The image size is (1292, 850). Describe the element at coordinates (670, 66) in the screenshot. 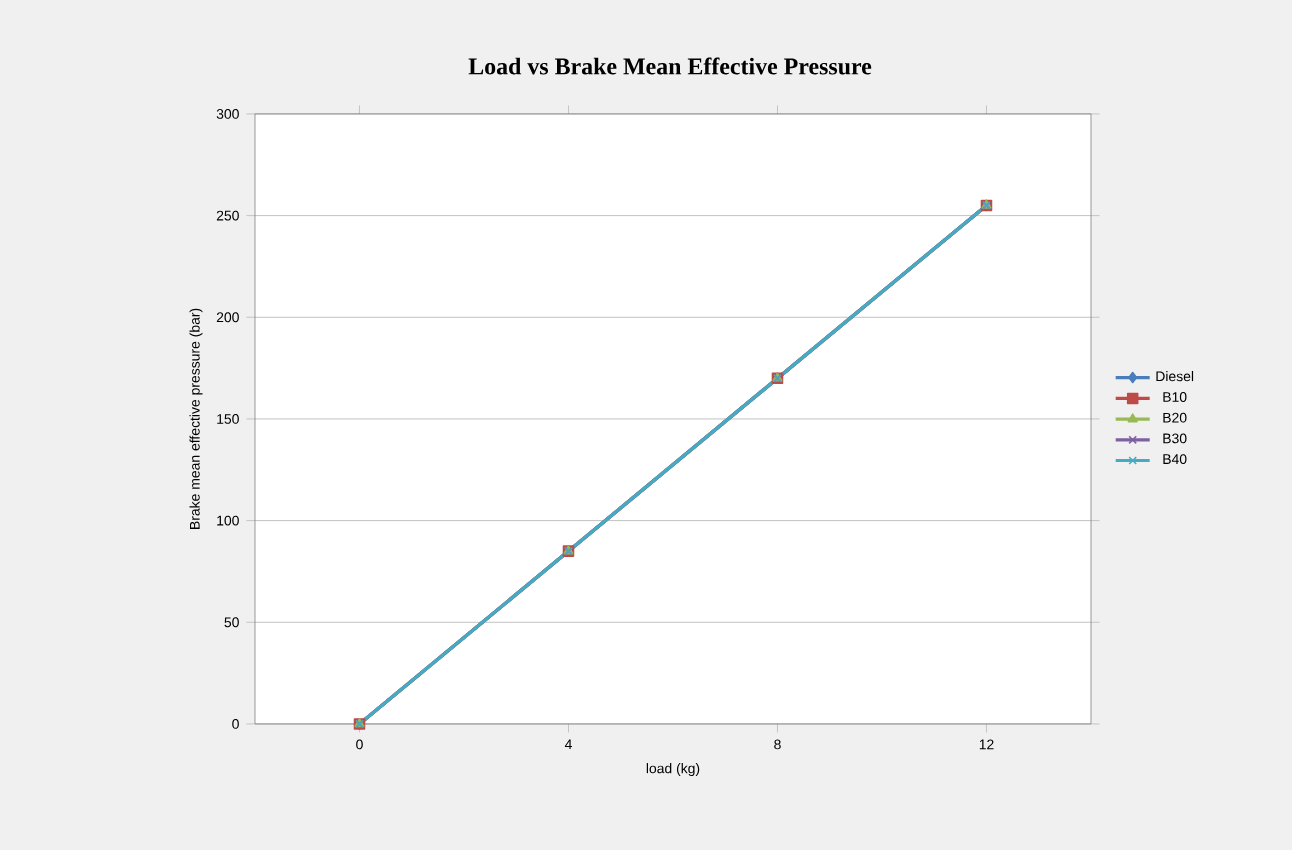

I see `chart-title: Load vs Brake Mean Effective Pressure` at that location.